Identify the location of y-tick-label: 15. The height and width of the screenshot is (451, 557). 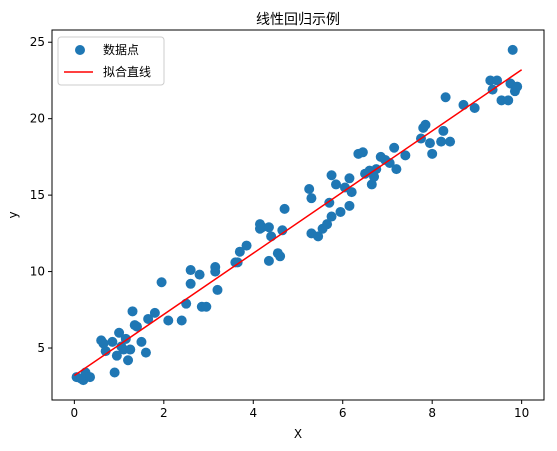
(37, 195).